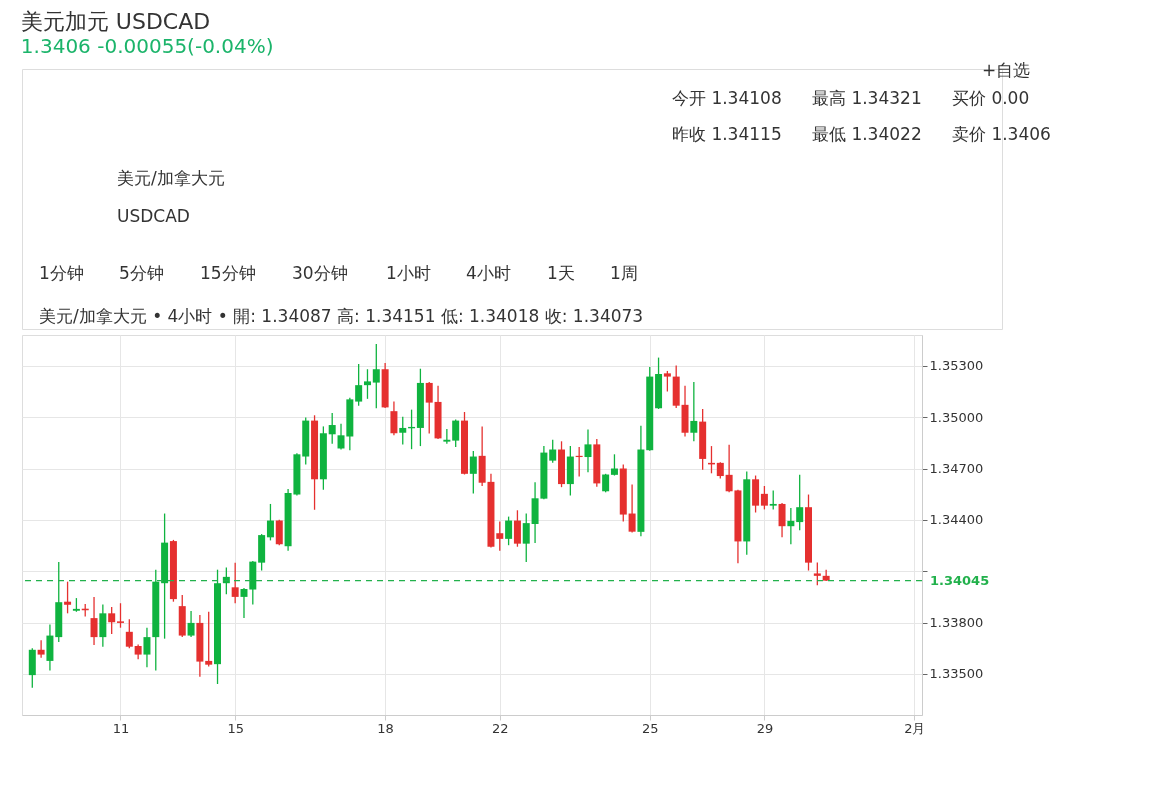 Image resolution: width=1160 pixels, height=806 pixels. What do you see at coordinates (385, 728) in the screenshot?
I see `x-tick-label: 18` at bounding box center [385, 728].